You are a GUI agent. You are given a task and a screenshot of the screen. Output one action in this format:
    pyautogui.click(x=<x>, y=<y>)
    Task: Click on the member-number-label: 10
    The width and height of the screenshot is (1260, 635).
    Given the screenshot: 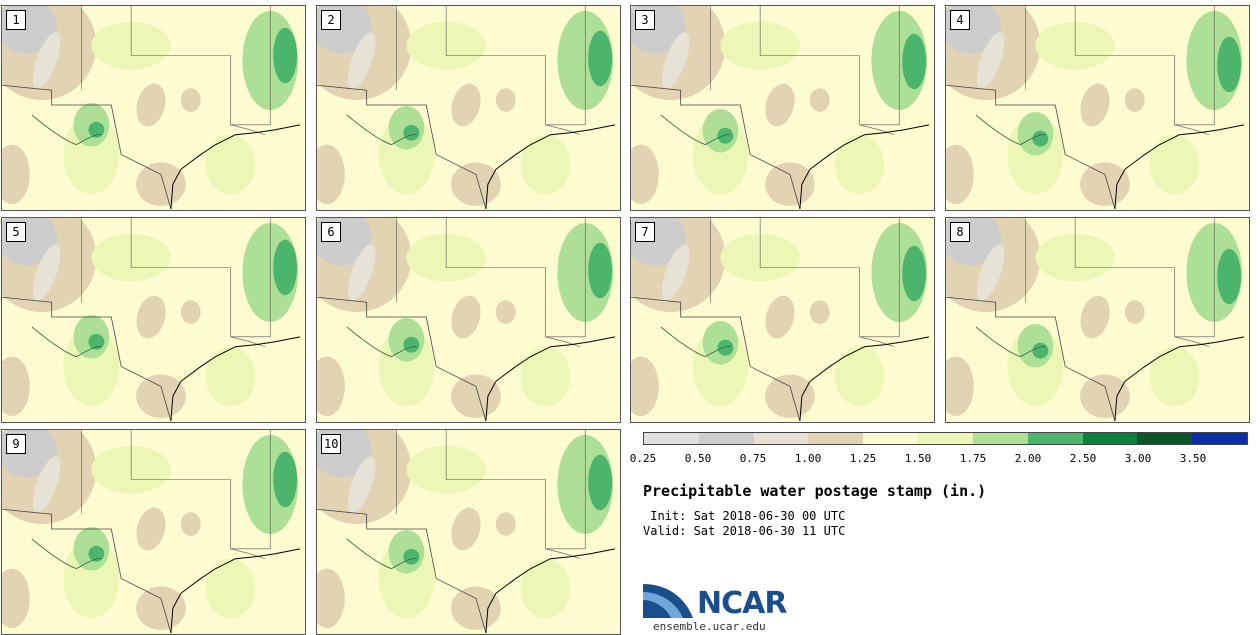 What is the action you would take?
    pyautogui.click(x=331, y=444)
    